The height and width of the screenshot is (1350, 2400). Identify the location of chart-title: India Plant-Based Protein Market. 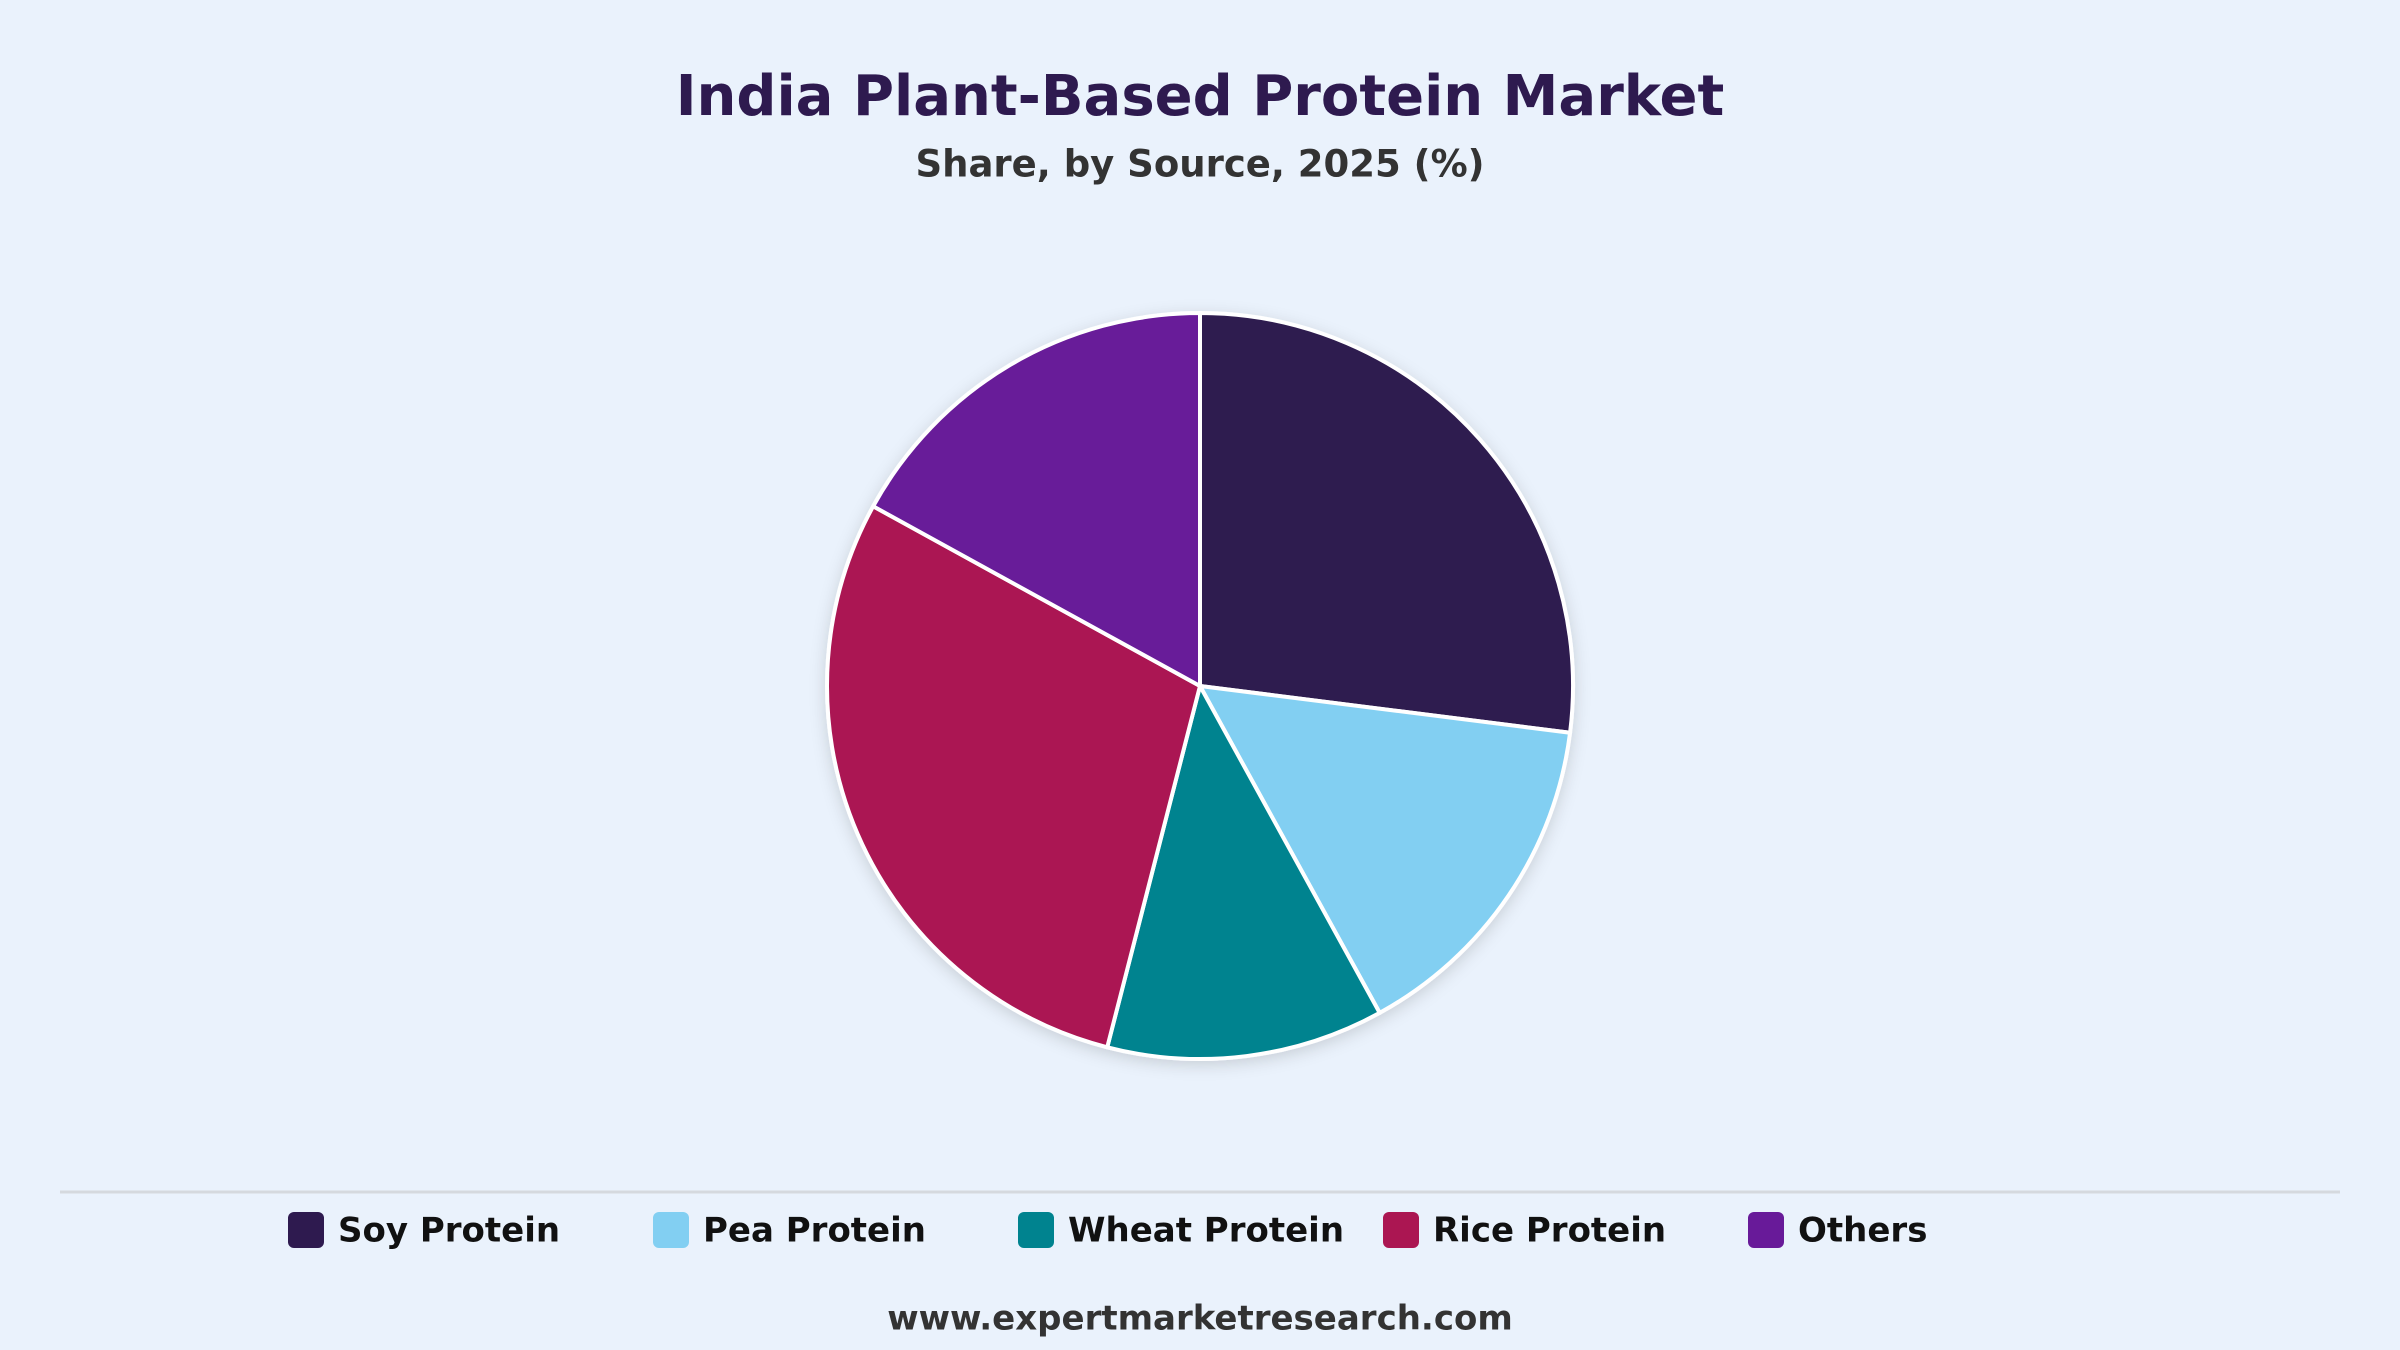
(1200, 96).